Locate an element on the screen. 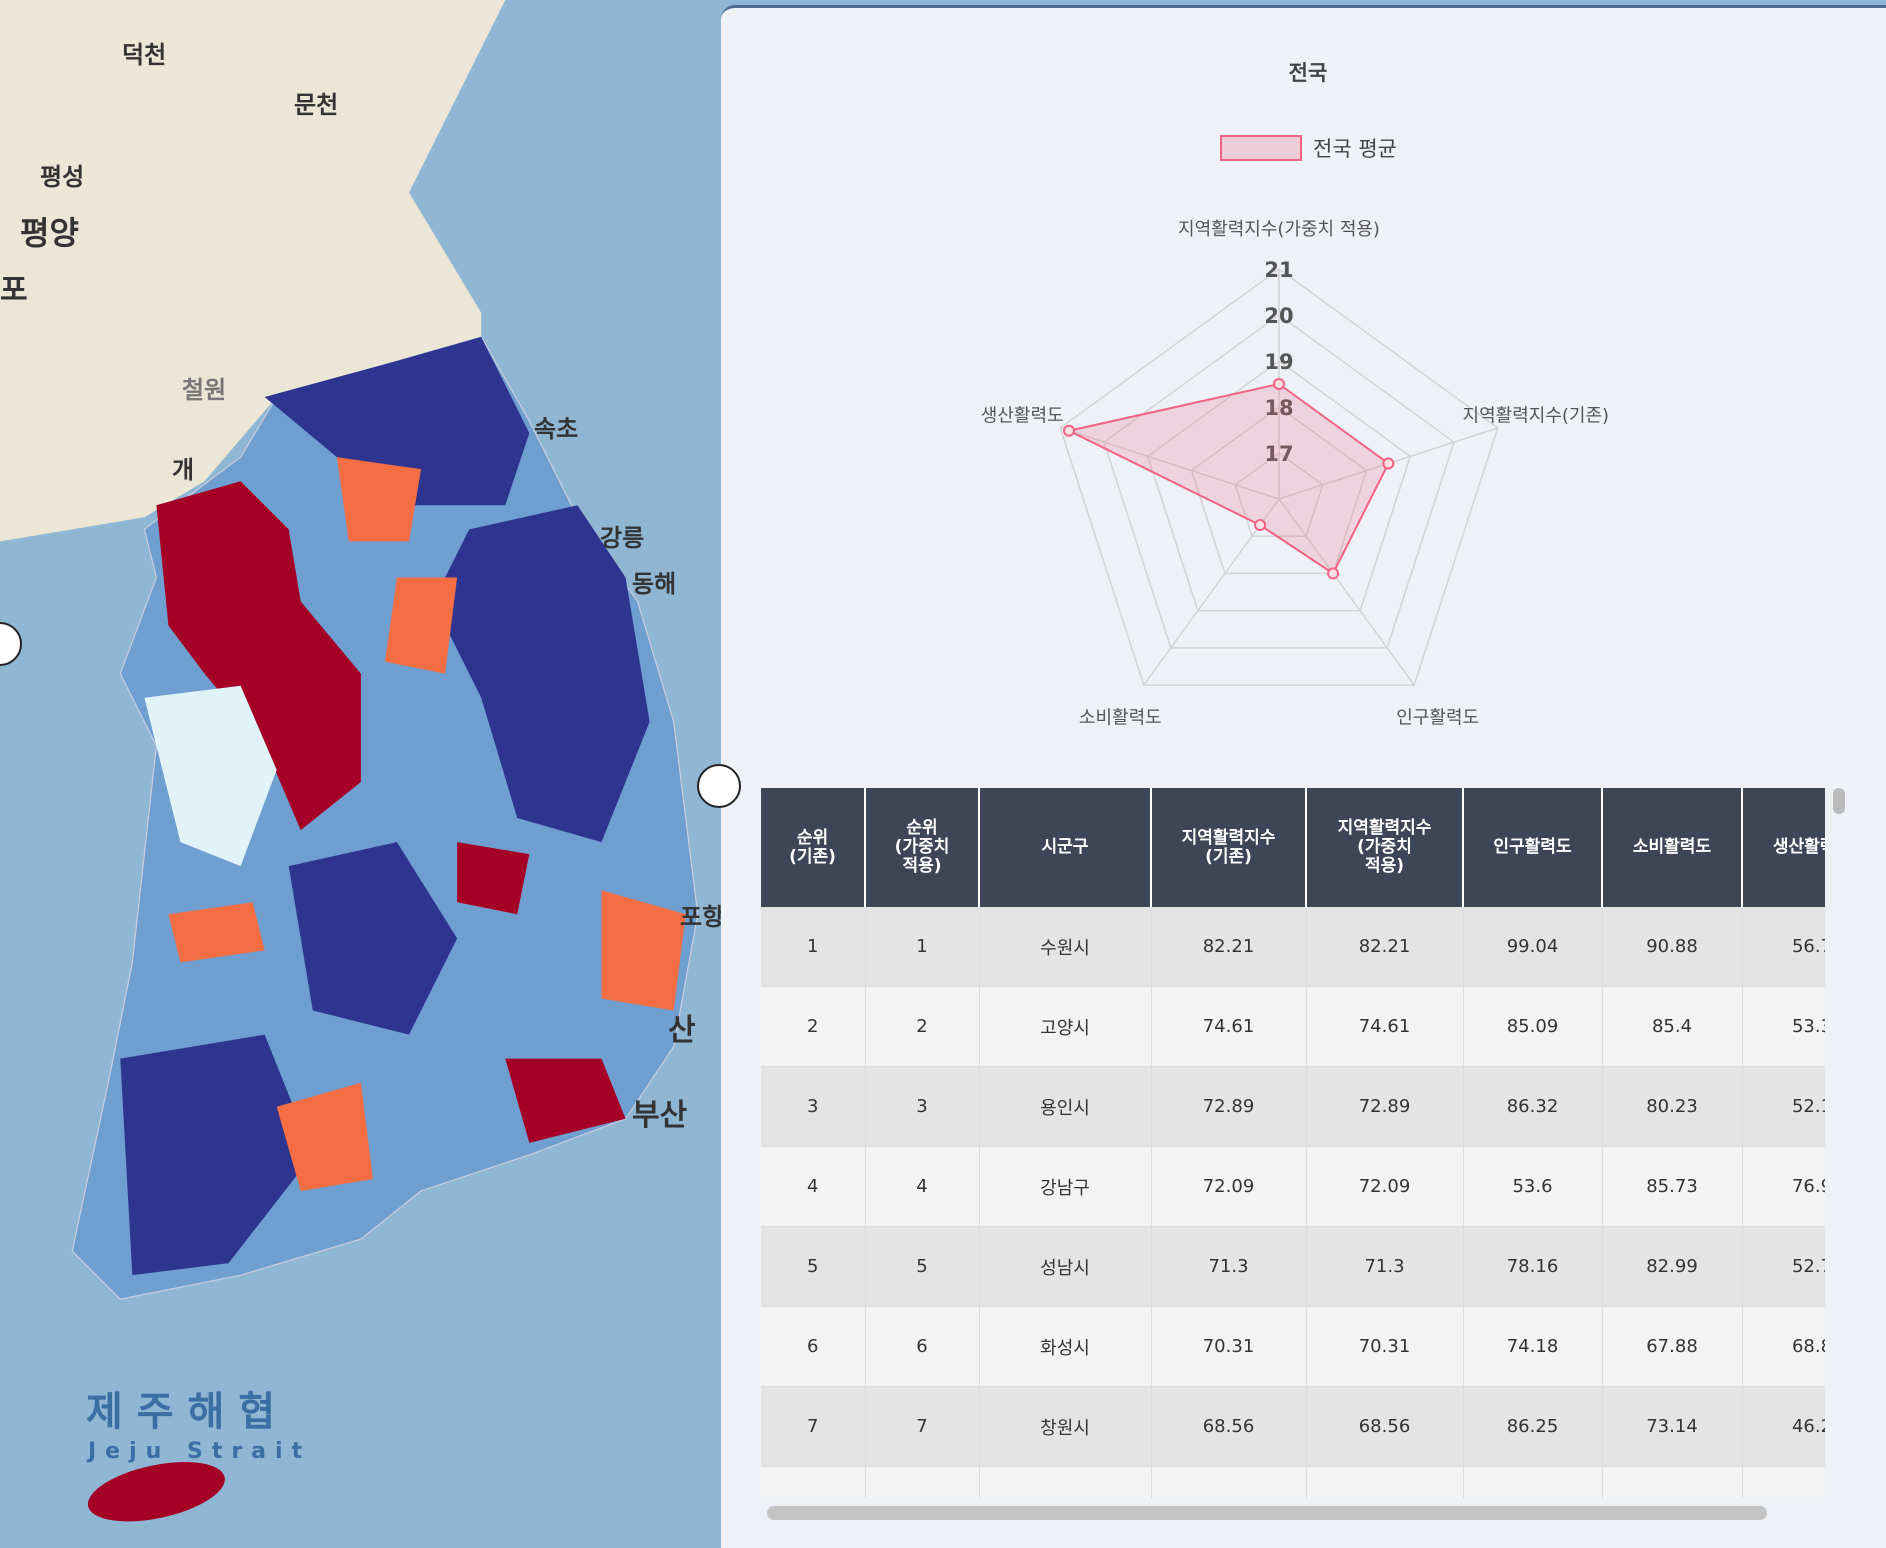 The width and height of the screenshot is (1886, 1548). table-cell: 70.31 is located at coordinates (1229, 1346).